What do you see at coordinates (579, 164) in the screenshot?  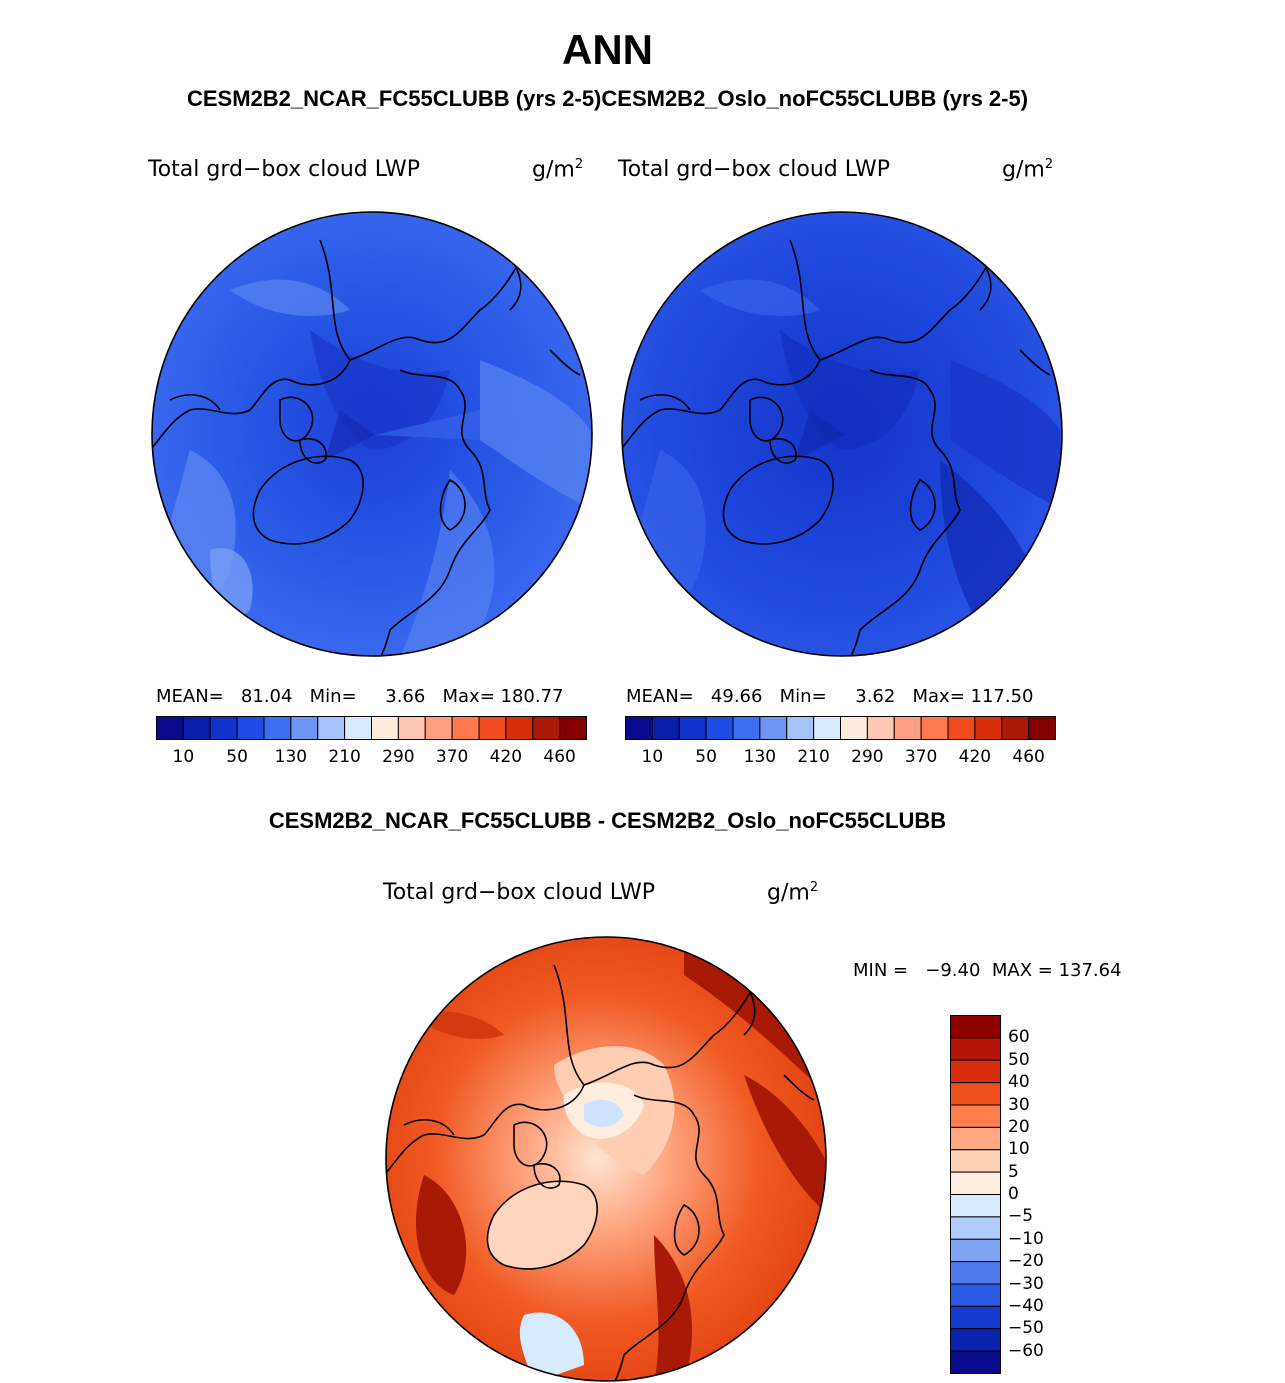 I see `panel1-units-exp: 2` at bounding box center [579, 164].